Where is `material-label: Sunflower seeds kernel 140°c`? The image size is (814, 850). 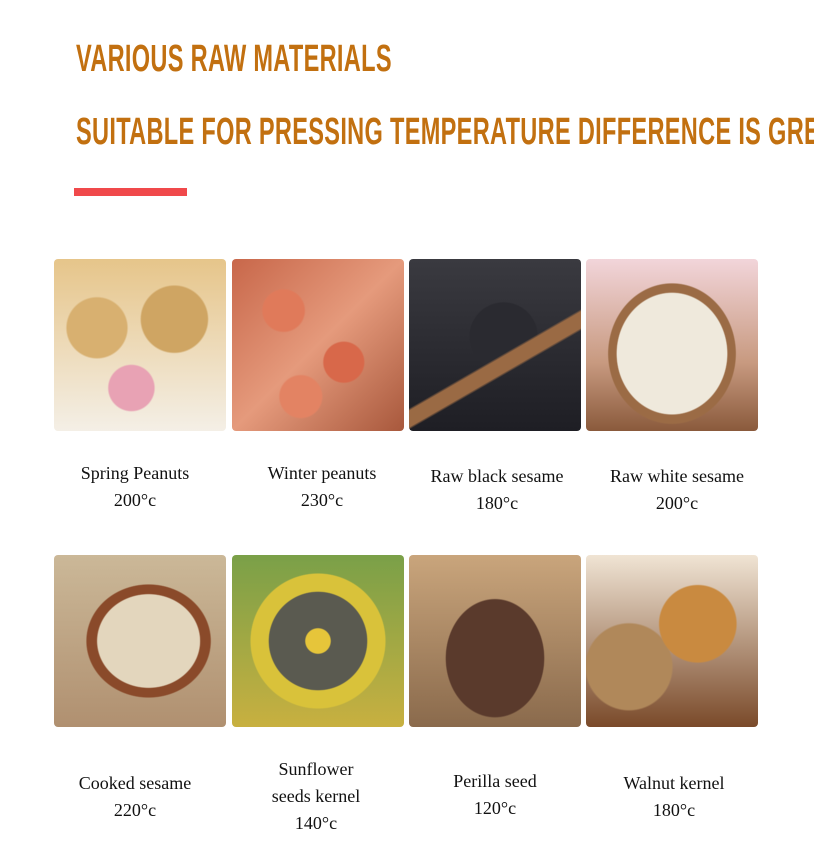 material-label: Sunflower seeds kernel 140°c is located at coordinates (316, 796).